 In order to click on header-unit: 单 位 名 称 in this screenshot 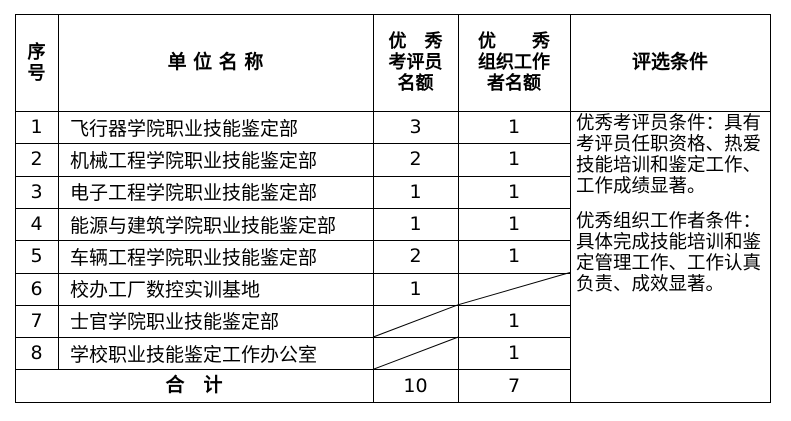, I will do `click(215, 62)`.